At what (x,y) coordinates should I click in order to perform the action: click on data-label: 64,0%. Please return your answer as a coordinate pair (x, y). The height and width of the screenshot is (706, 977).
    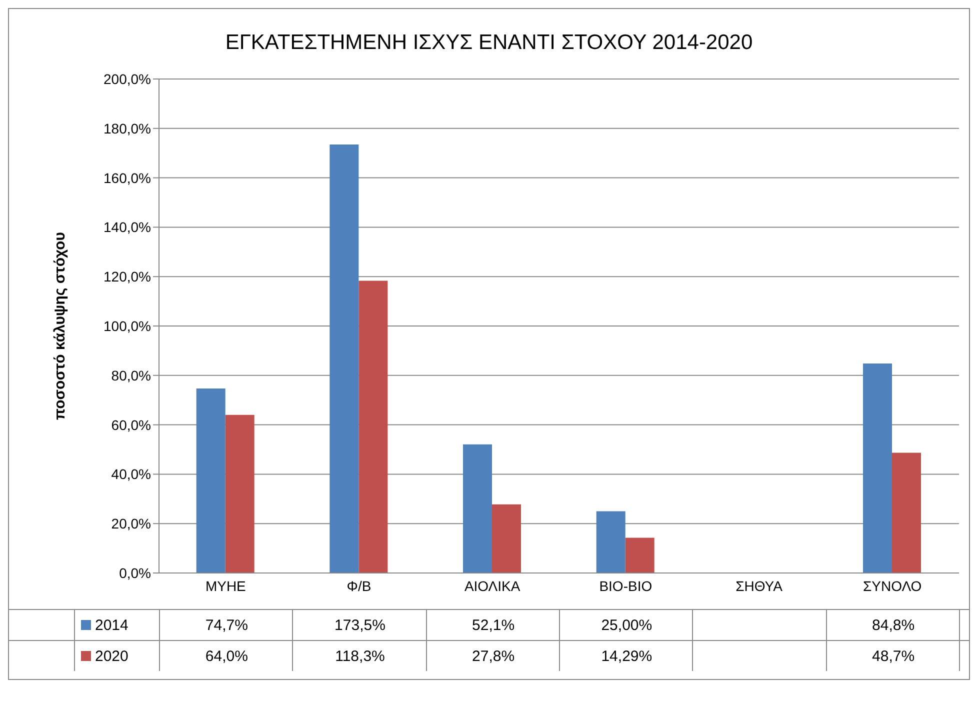
    Looking at the image, I should click on (226, 656).